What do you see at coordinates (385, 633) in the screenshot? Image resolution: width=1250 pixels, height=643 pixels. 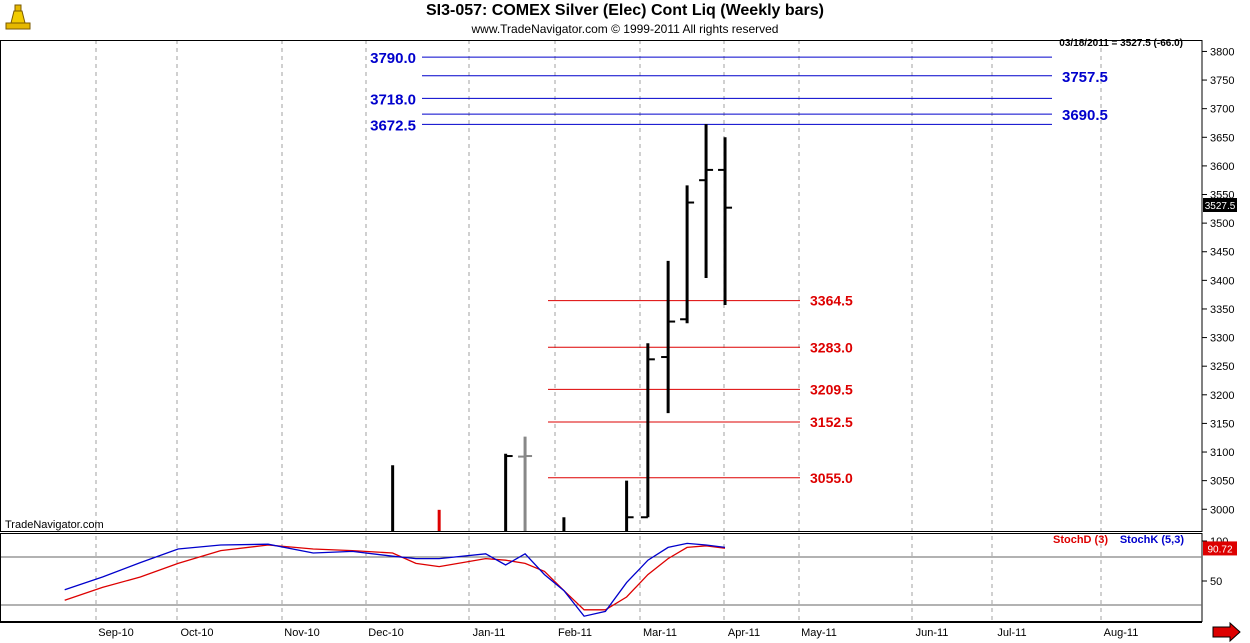 I see `x-tick-label: Dec-10` at bounding box center [385, 633].